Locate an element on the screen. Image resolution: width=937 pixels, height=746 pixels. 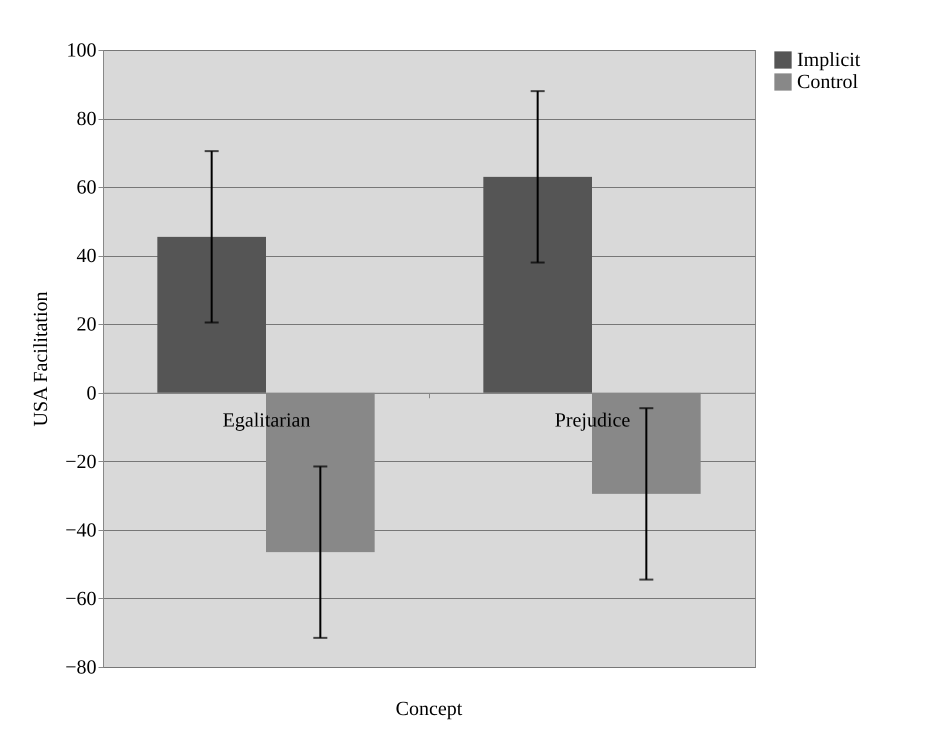
legend-label: Implicit is located at coordinates (829, 60).